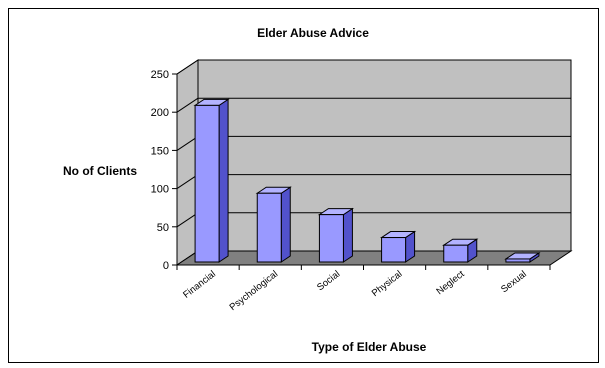  What do you see at coordinates (163, 228) in the screenshot?
I see `y-tick-label: 50` at bounding box center [163, 228].